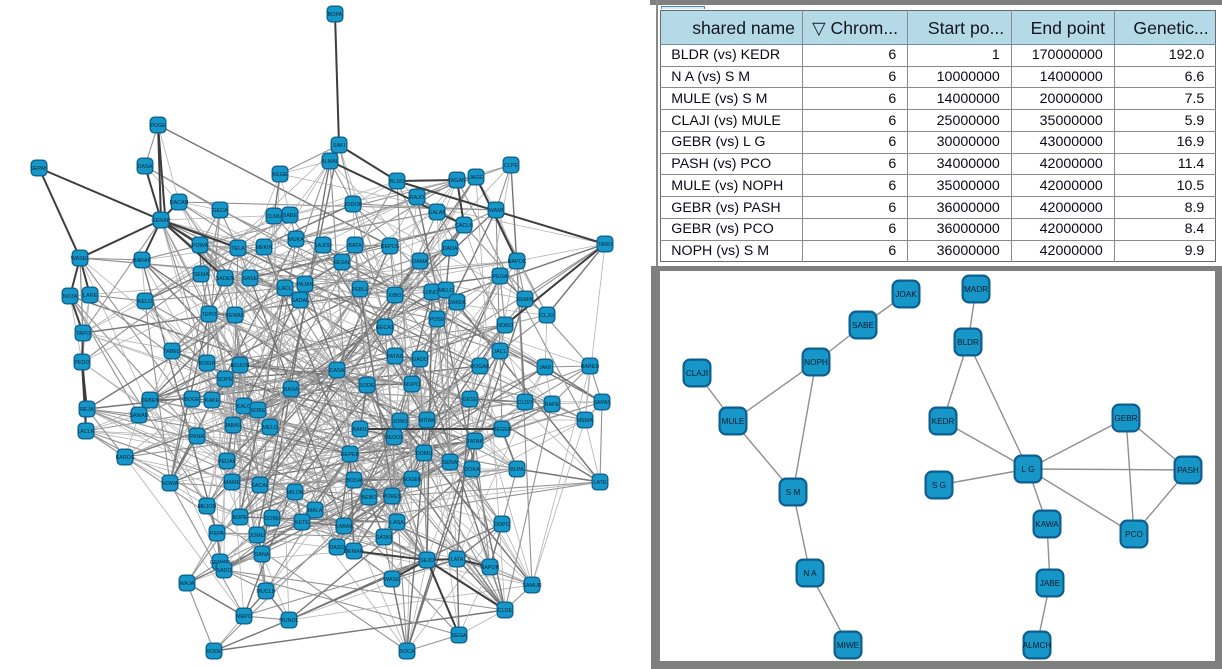 The image size is (1222, 669). What do you see at coordinates (263, 248) in the screenshot?
I see `svg-text: MEKIN` at bounding box center [263, 248].